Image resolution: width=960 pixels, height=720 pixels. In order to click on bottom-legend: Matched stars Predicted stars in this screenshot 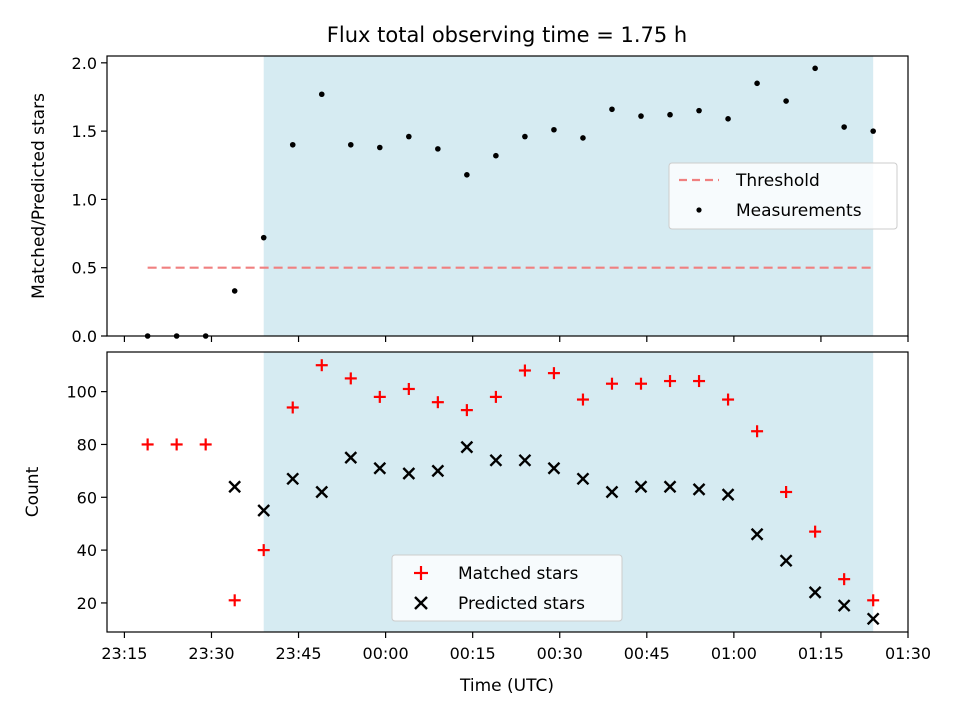, I will do `click(507, 588)`.